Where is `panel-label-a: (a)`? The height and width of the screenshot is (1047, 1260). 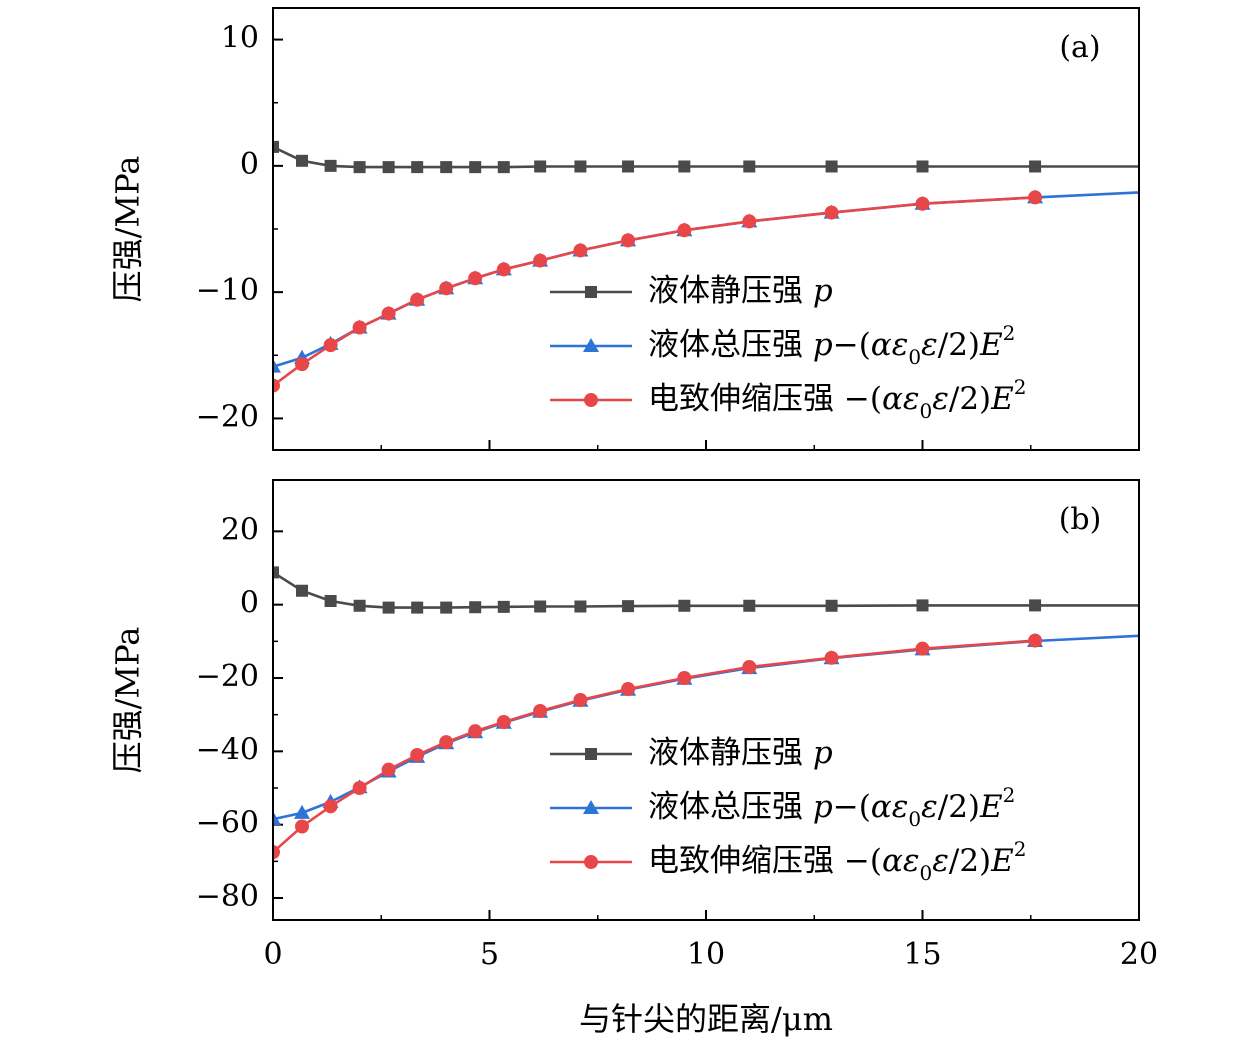
panel-label-a: (a) is located at coordinates (1079, 47).